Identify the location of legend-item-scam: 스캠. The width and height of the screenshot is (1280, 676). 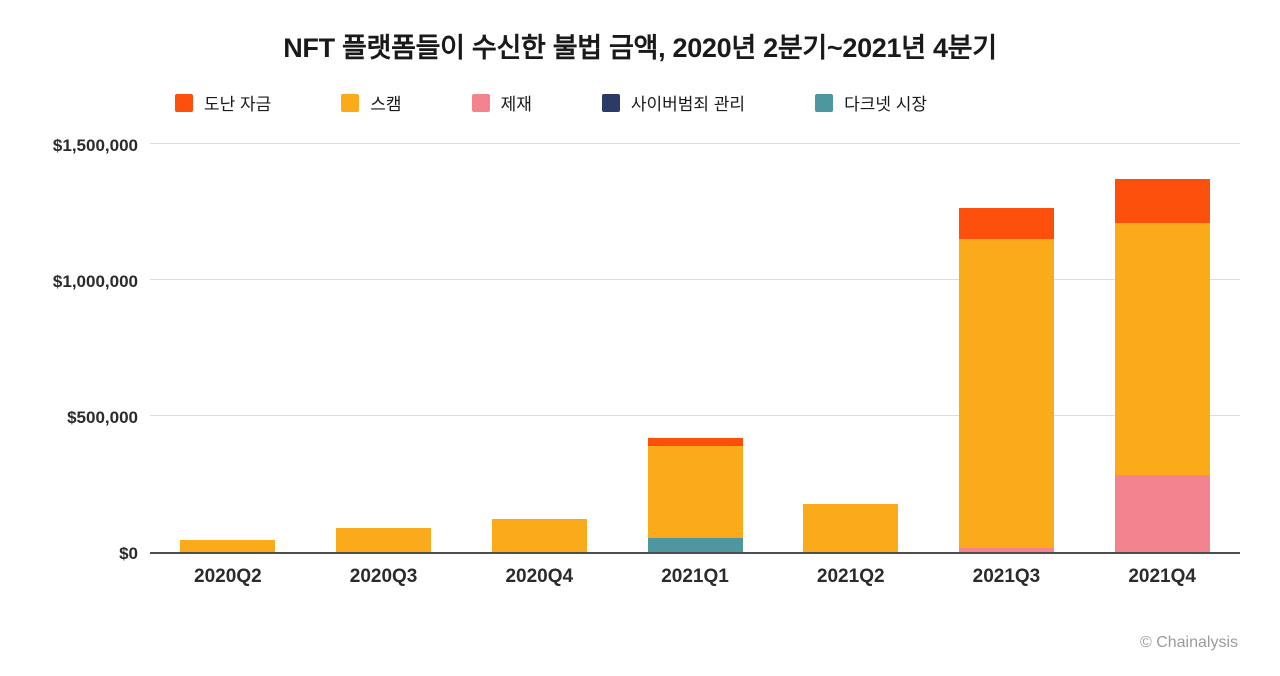
(371, 102).